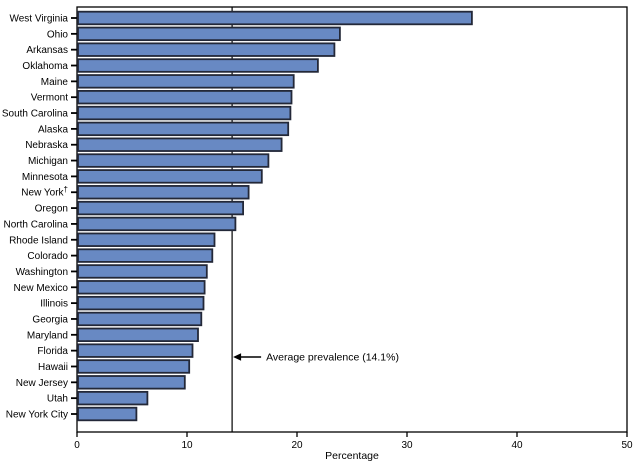  What do you see at coordinates (146, 239) in the screenshot?
I see `bar-rhode-island` at bounding box center [146, 239].